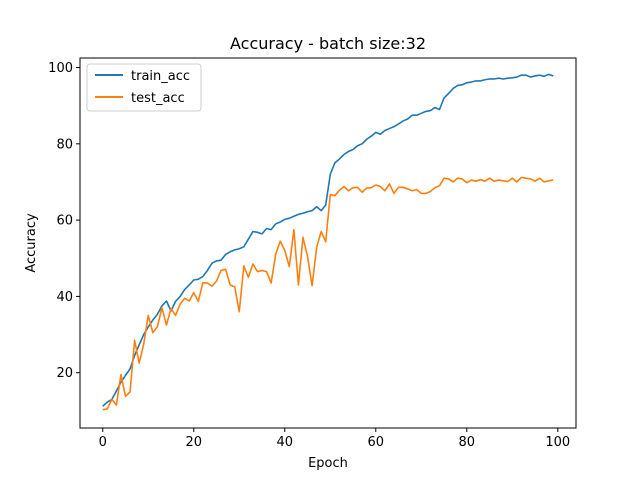 The width and height of the screenshot is (640, 480). What do you see at coordinates (160, 76) in the screenshot?
I see `legend-label-train_acc: train_acc` at bounding box center [160, 76].